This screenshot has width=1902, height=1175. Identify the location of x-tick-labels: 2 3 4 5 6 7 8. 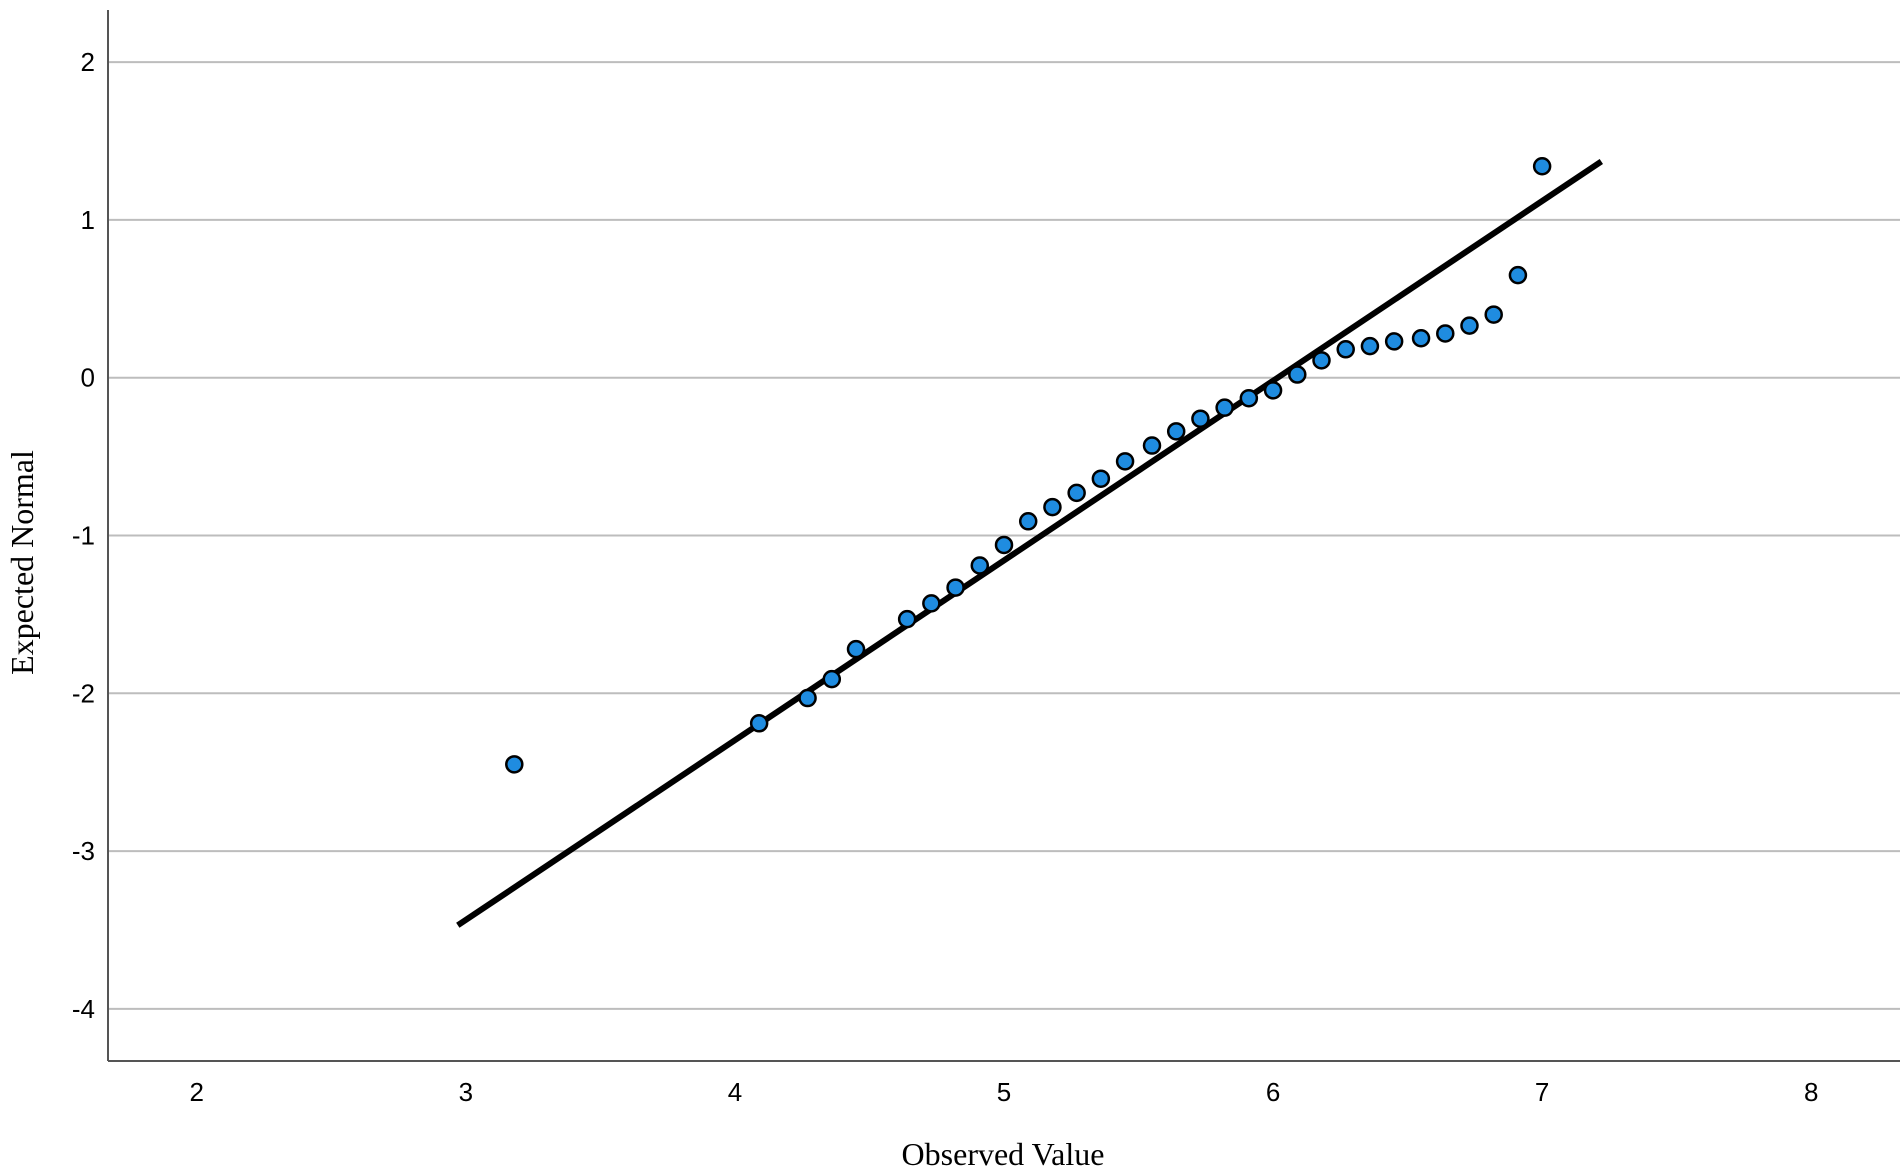
(1004, 1092).